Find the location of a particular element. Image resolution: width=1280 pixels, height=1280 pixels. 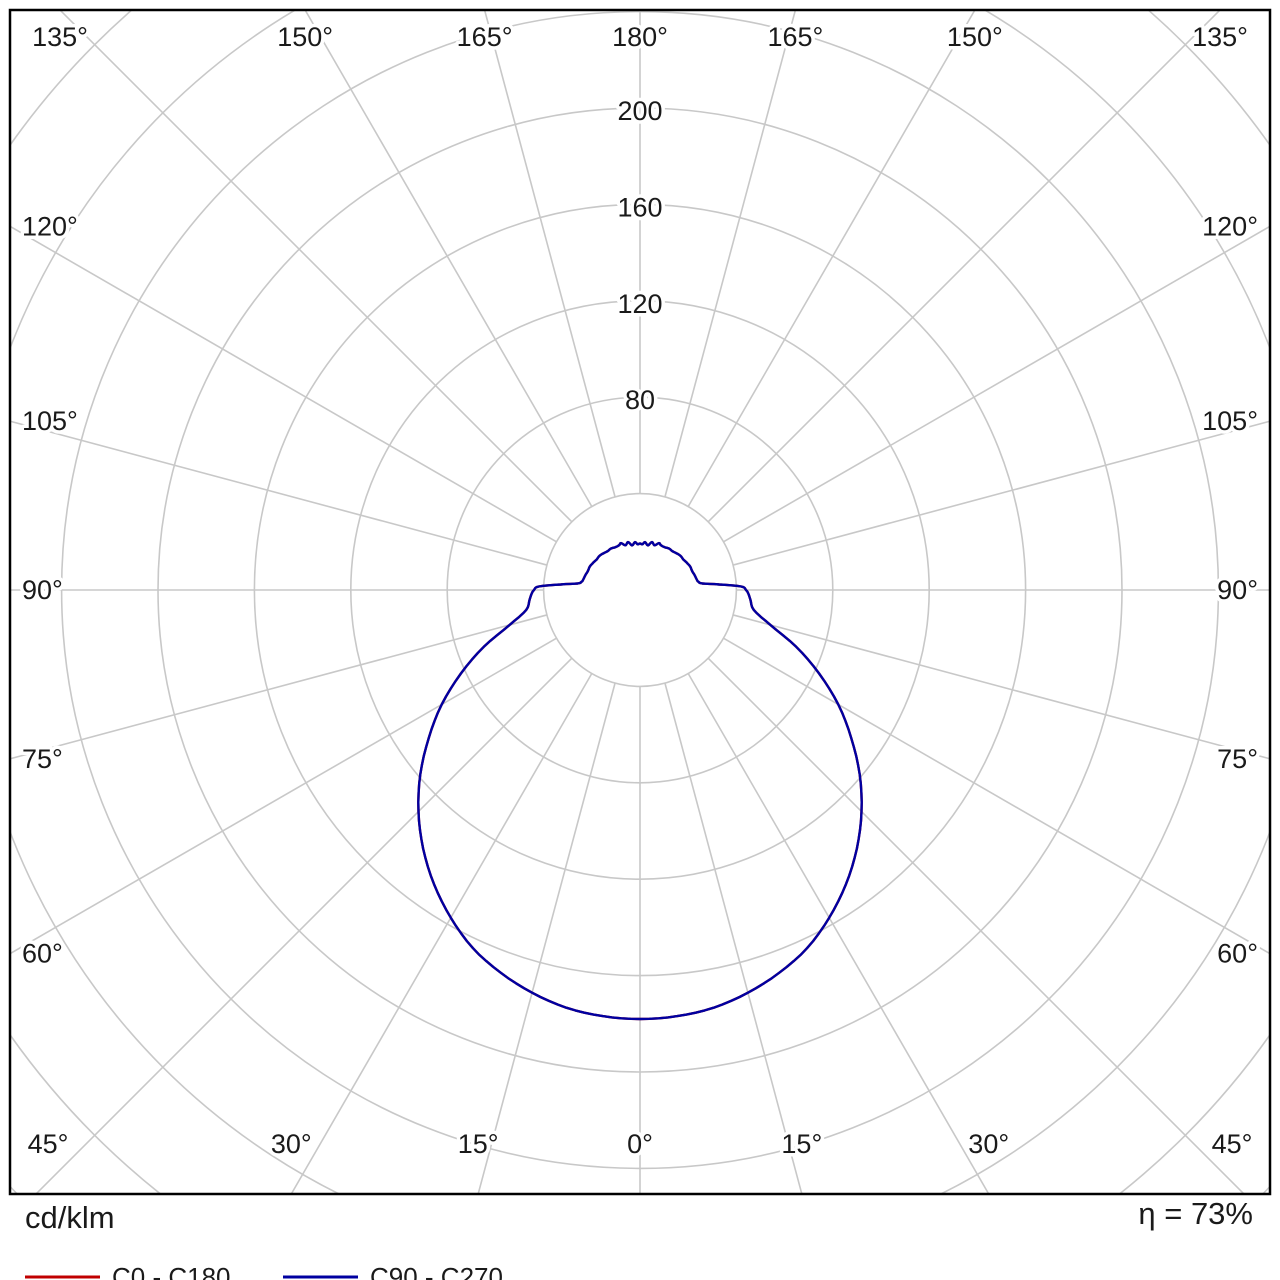

angle-label-120-left: 120° is located at coordinates (50, 226).